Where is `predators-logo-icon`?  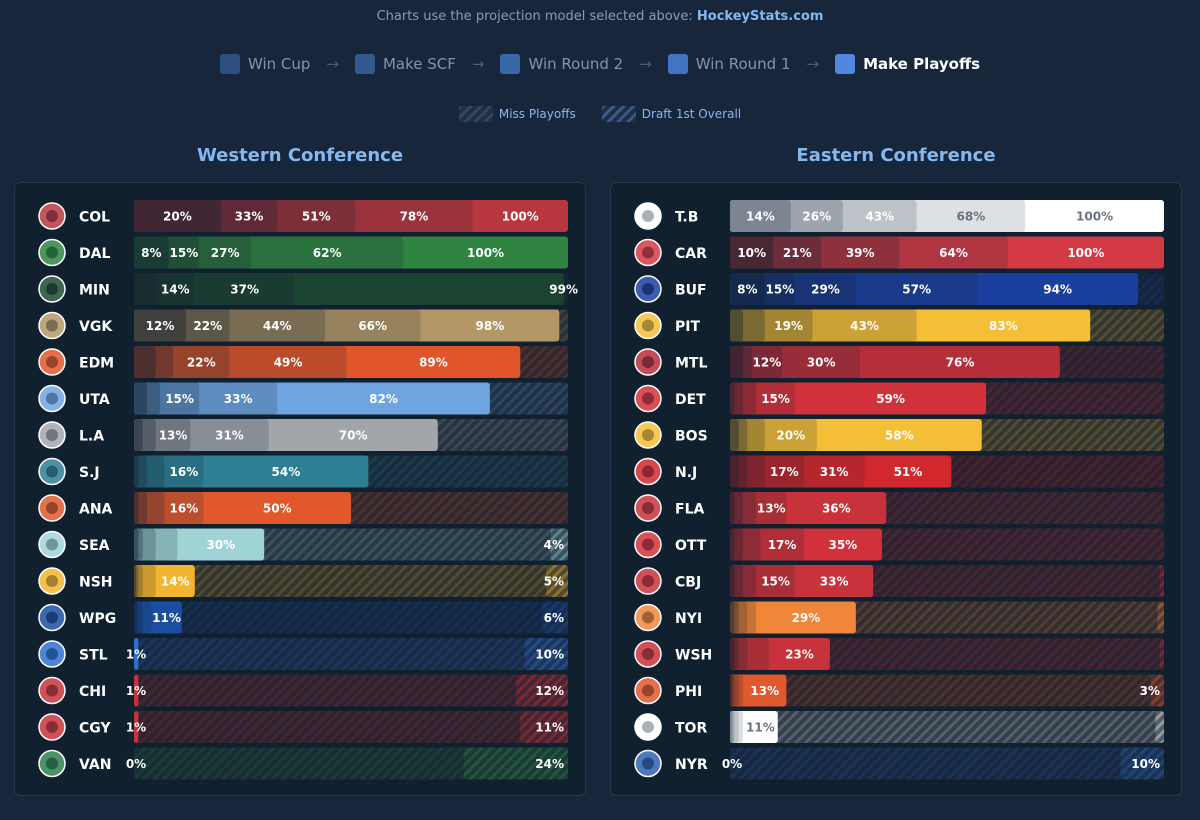
predators-logo-icon is located at coordinates (52, 581).